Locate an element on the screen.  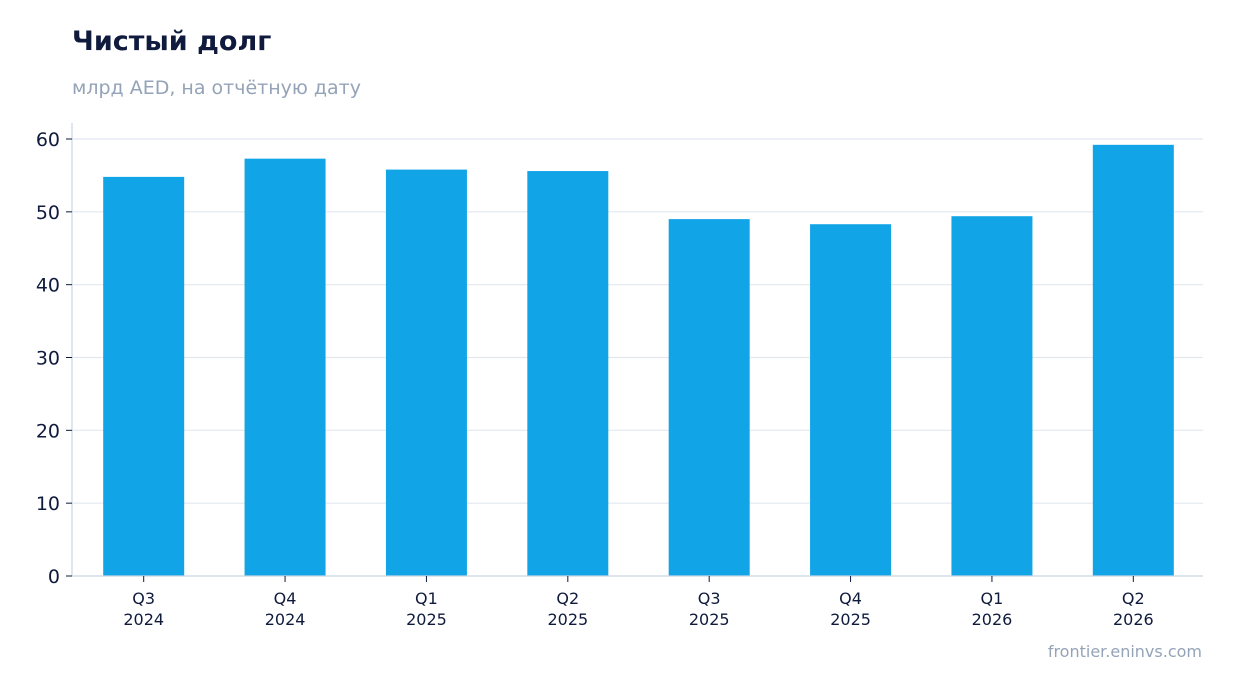
bar-q3-2025 is located at coordinates (709, 397).